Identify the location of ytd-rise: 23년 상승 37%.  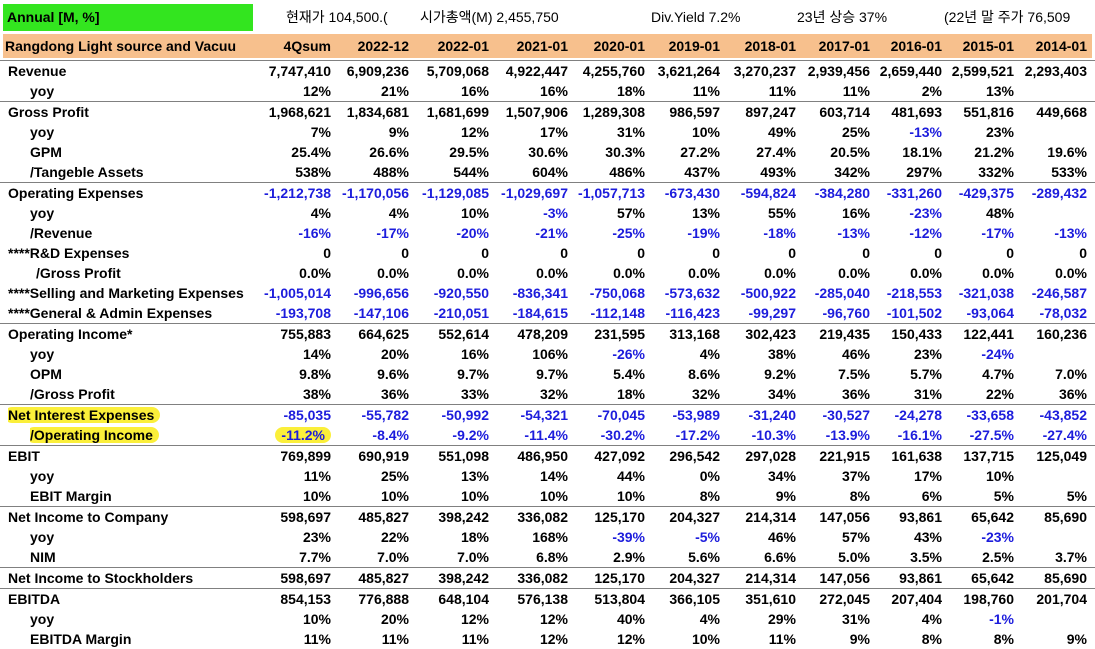
(842, 17).